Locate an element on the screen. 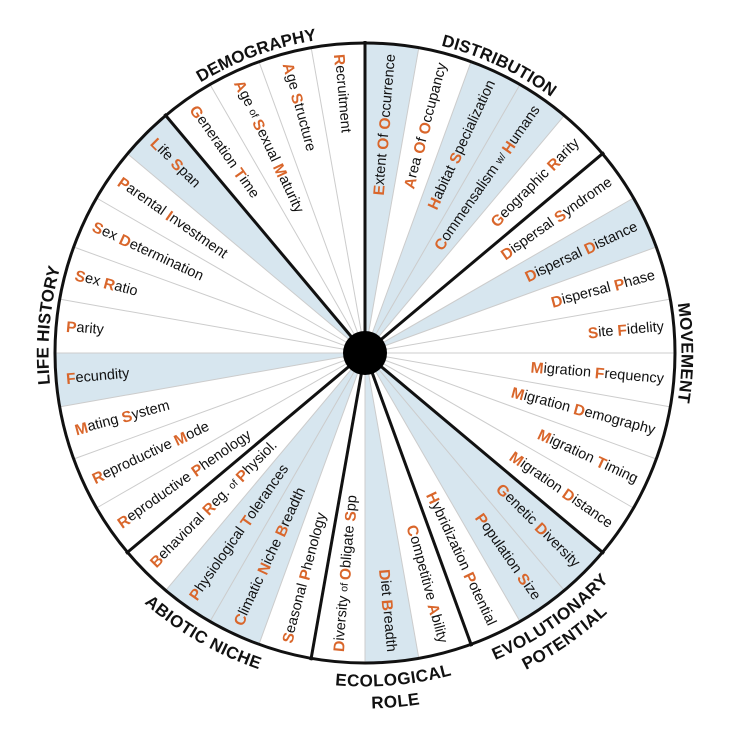 The width and height of the screenshot is (730, 745). wedge-physiological-tolerances is located at coordinates (265, 487).